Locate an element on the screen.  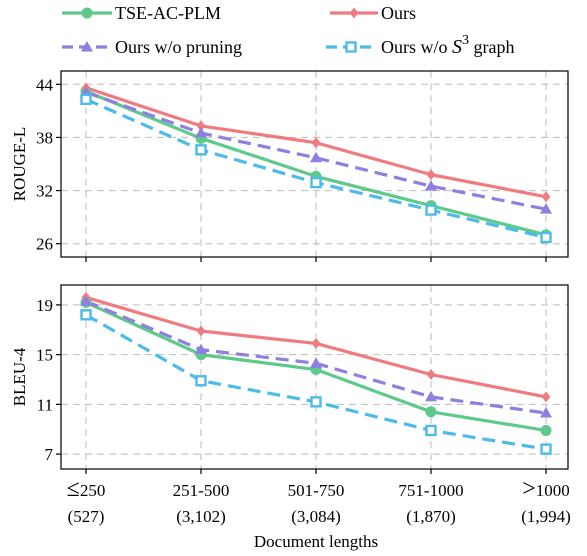
legend-marker-nopruning is located at coordinates (87, 46).